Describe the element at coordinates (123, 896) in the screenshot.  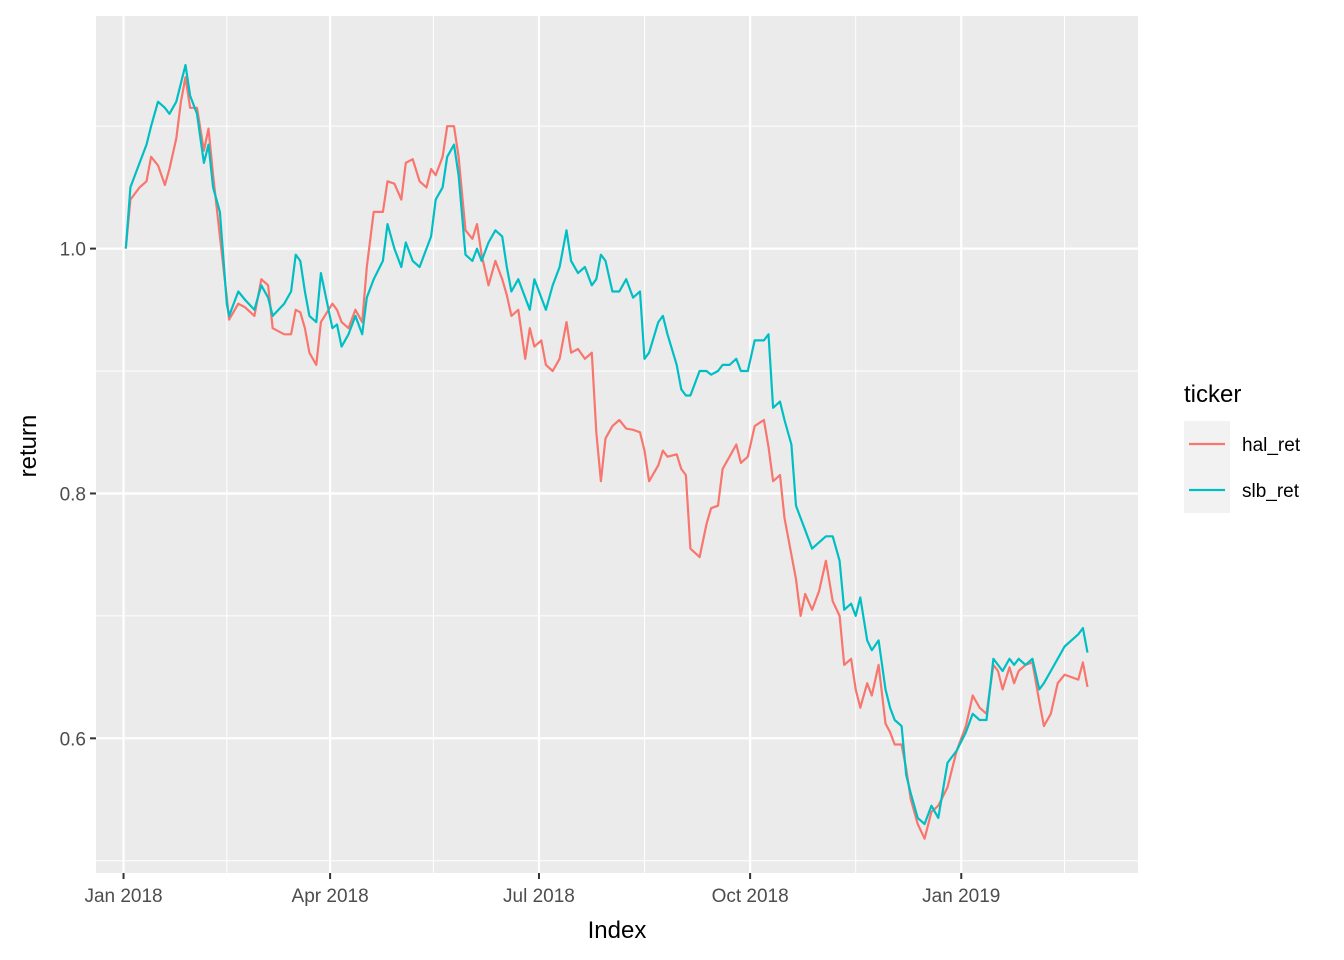
I see `x-tick-label: Jan 2018` at that location.